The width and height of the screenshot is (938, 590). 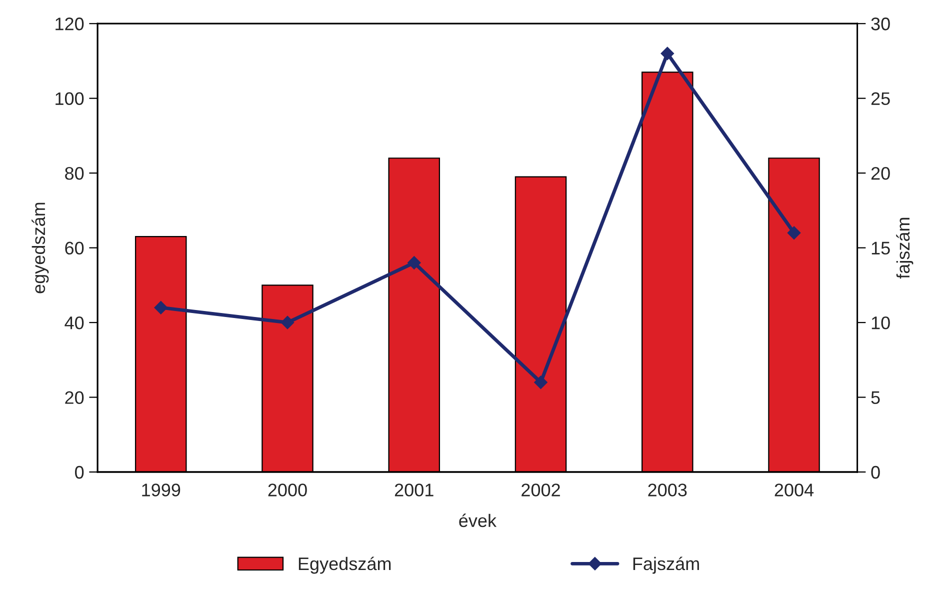 I want to click on y2-axis-title: fajszám, so click(x=905, y=248).